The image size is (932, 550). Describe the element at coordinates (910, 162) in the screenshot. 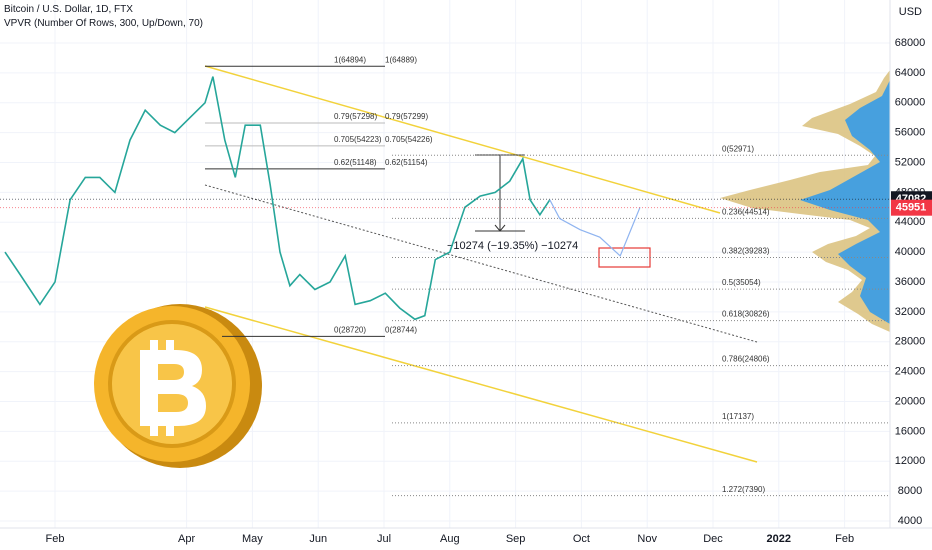

I see `y-tick-label: 52000` at that location.